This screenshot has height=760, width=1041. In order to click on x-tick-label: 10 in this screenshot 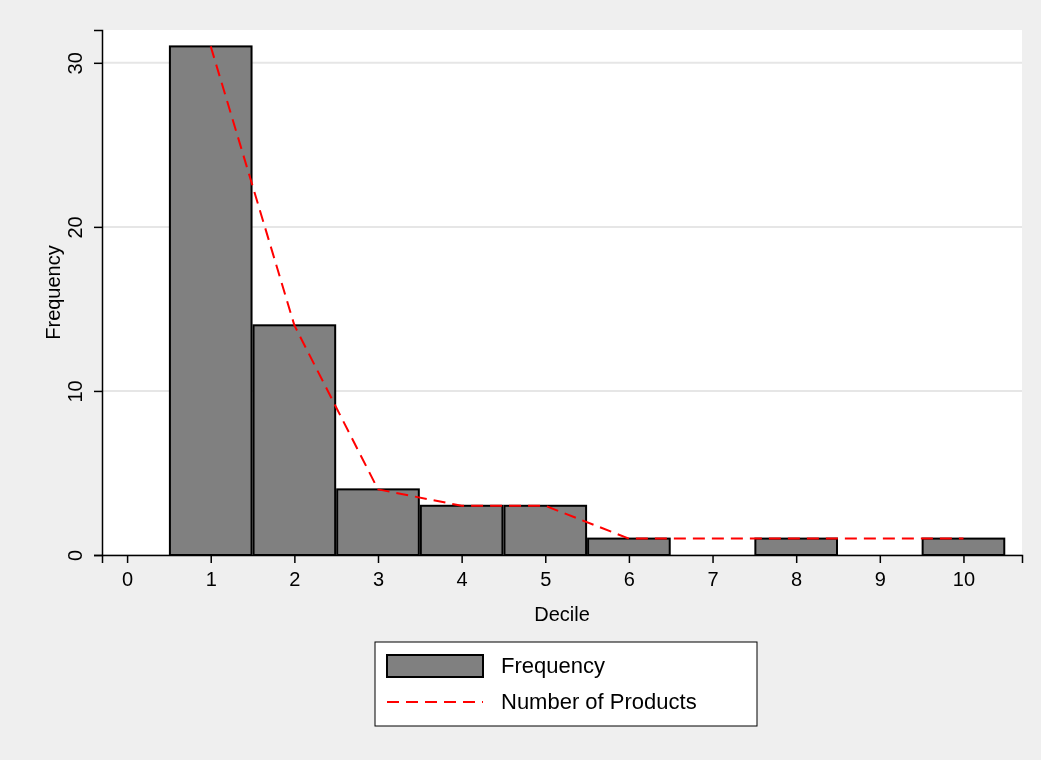, I will do `click(964, 579)`.